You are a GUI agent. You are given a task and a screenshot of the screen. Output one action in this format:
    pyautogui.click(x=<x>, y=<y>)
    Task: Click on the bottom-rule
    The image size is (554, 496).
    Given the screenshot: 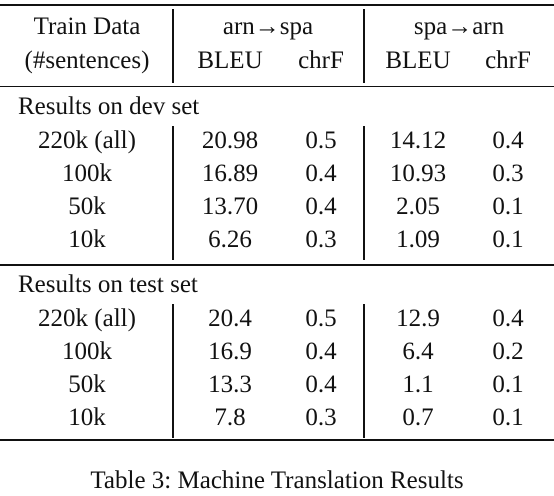 What is the action you would take?
    pyautogui.click(x=277, y=440)
    